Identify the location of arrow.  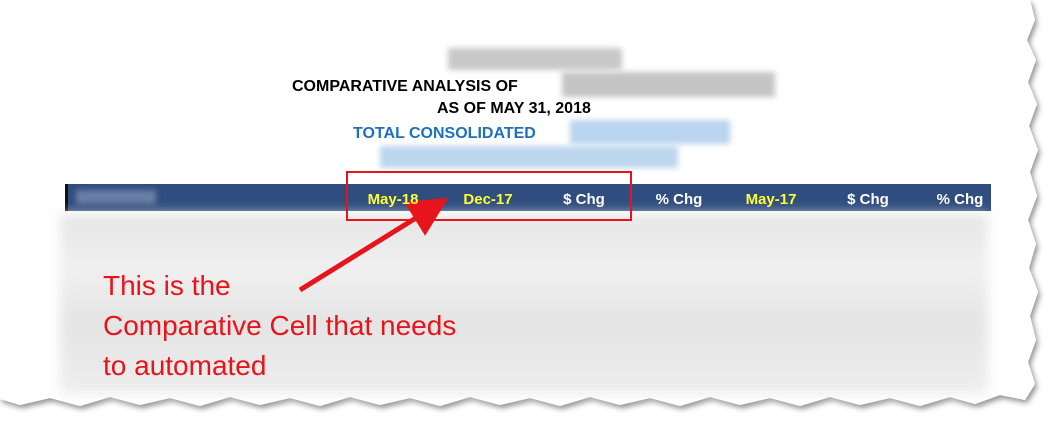
(373, 245).